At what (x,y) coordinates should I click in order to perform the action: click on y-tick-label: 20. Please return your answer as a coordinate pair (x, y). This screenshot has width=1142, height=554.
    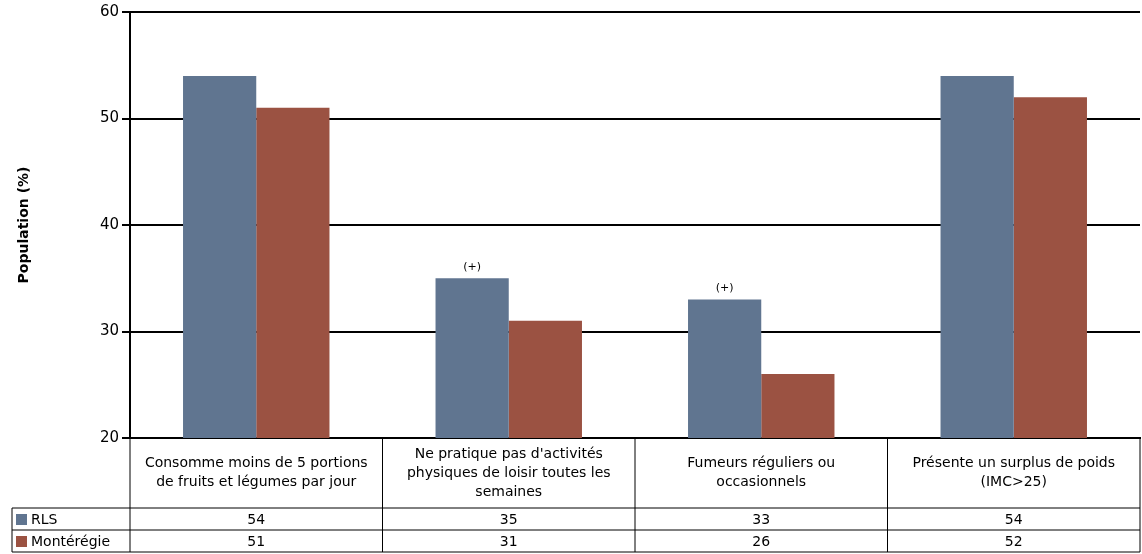
    Looking at the image, I should click on (109, 436).